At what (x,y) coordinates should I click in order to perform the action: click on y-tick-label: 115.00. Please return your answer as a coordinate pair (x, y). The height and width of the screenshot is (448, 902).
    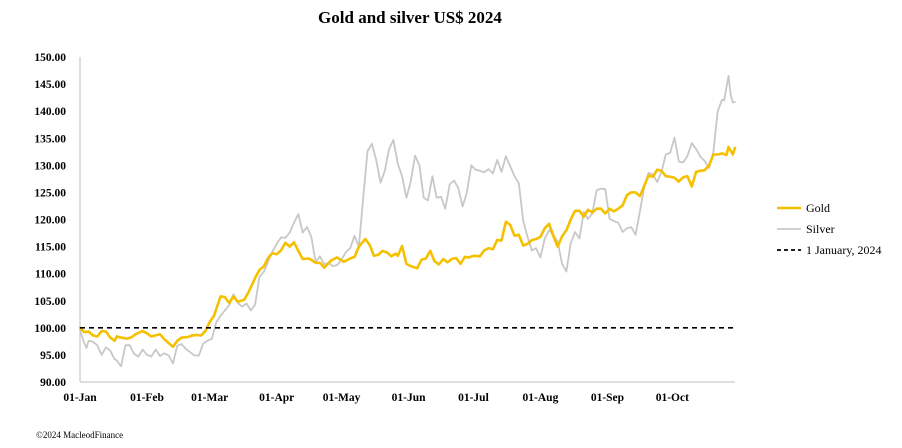
    Looking at the image, I should click on (50, 248).